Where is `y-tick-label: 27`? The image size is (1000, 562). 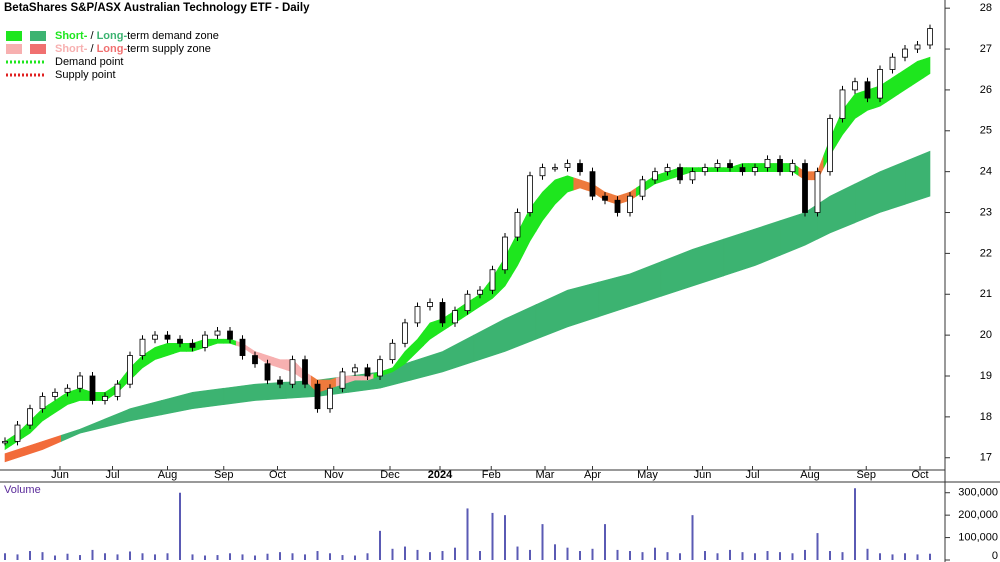 y-tick-label: 27 is located at coordinates (986, 49).